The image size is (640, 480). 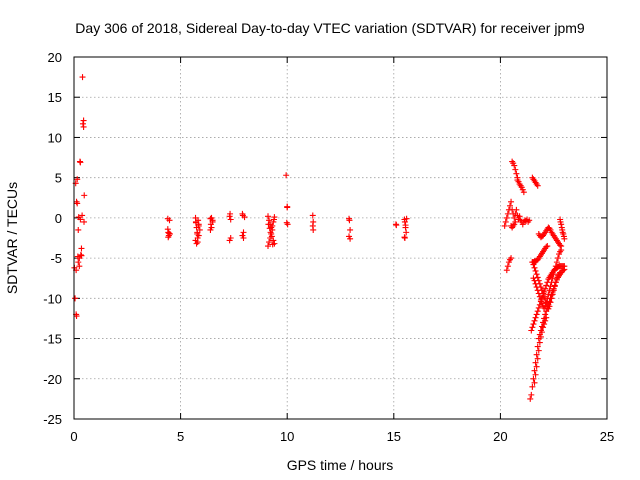 I want to click on y-tick-label: 15, so click(x=55, y=97).